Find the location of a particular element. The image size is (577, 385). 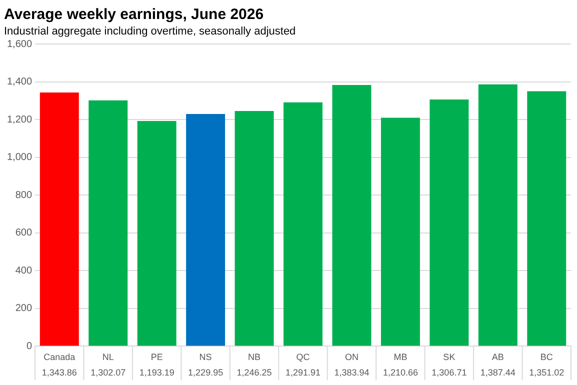

x-tick-label: PE is located at coordinates (156, 357).